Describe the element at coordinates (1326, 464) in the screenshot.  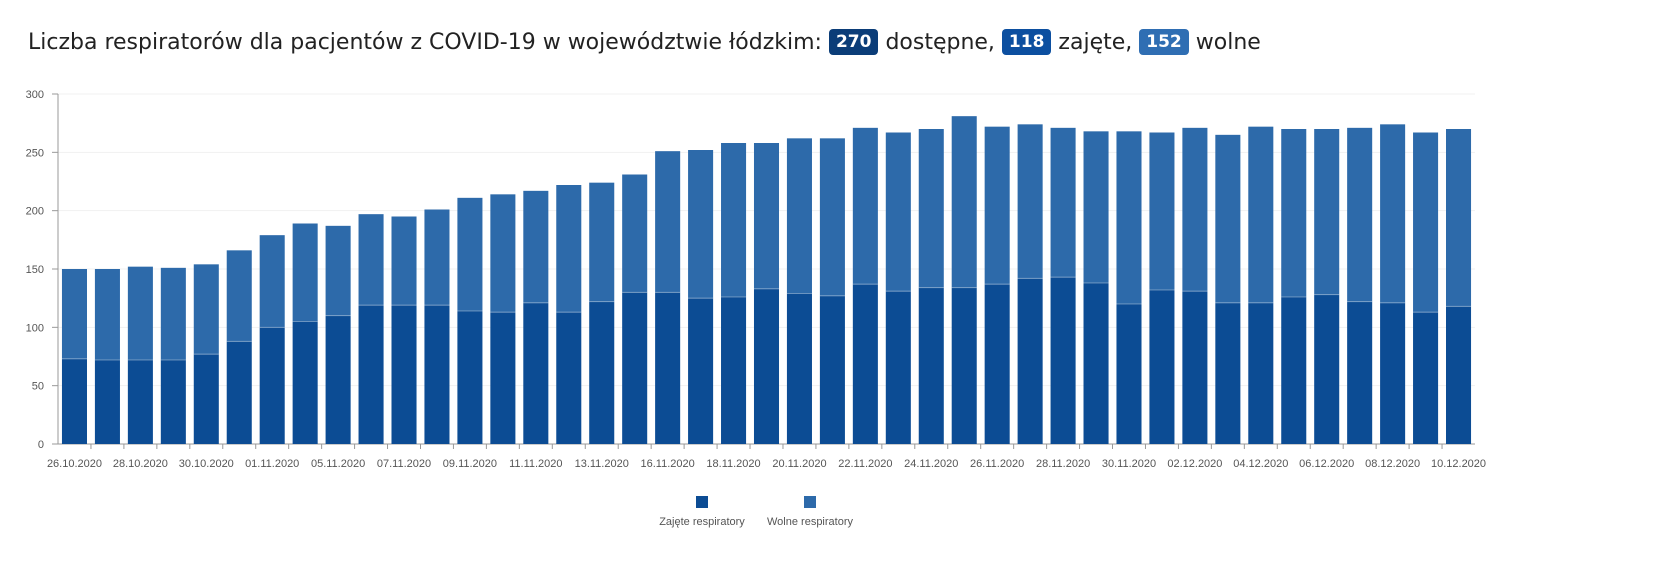
I see `x-tick-label: 06.12.2020` at that location.